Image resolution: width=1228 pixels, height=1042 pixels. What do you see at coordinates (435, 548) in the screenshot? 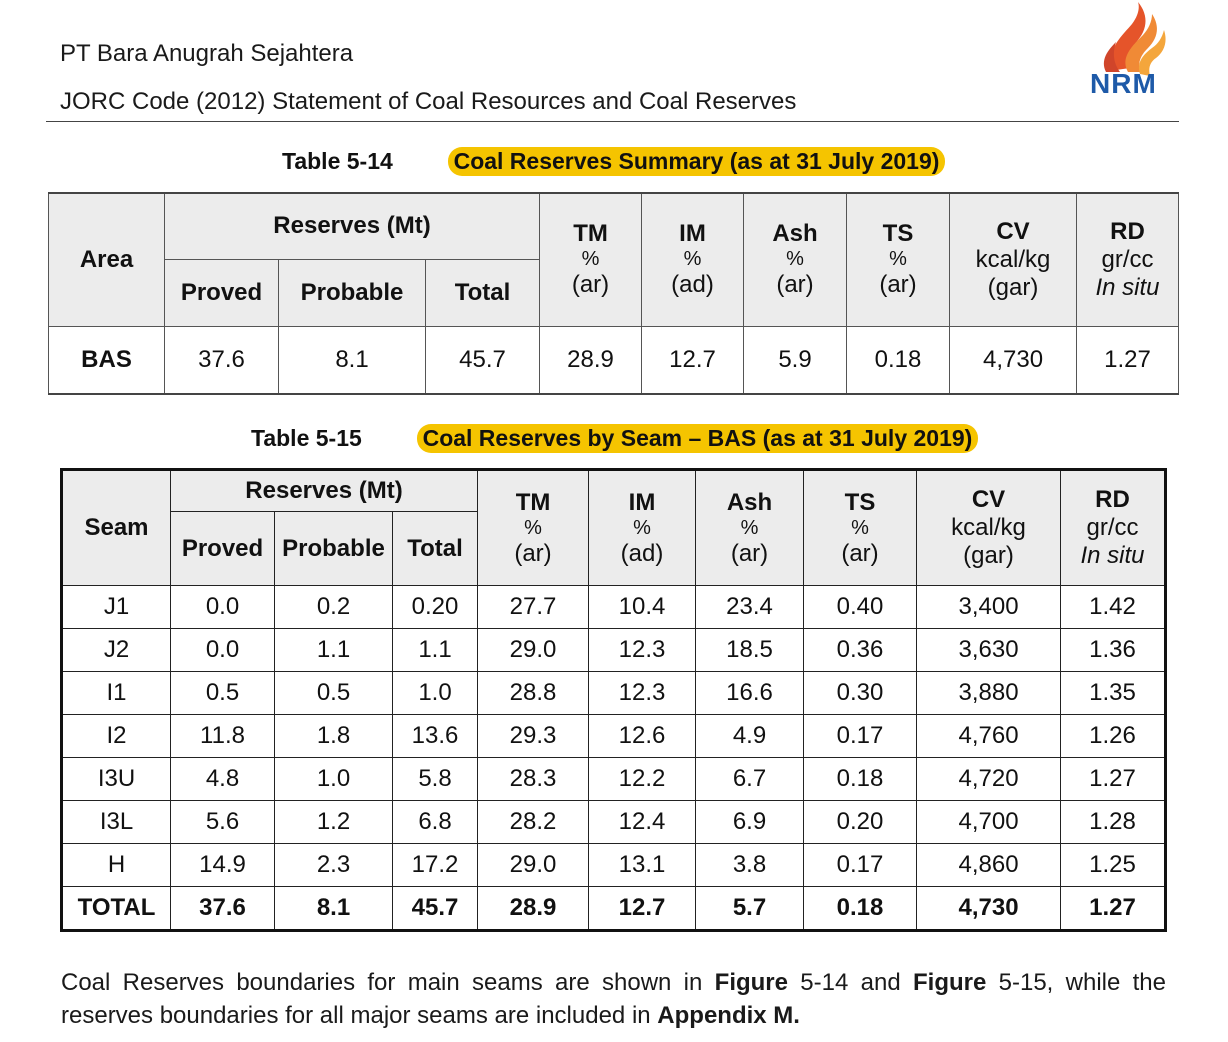
I see `header-total: Total` at bounding box center [435, 548].